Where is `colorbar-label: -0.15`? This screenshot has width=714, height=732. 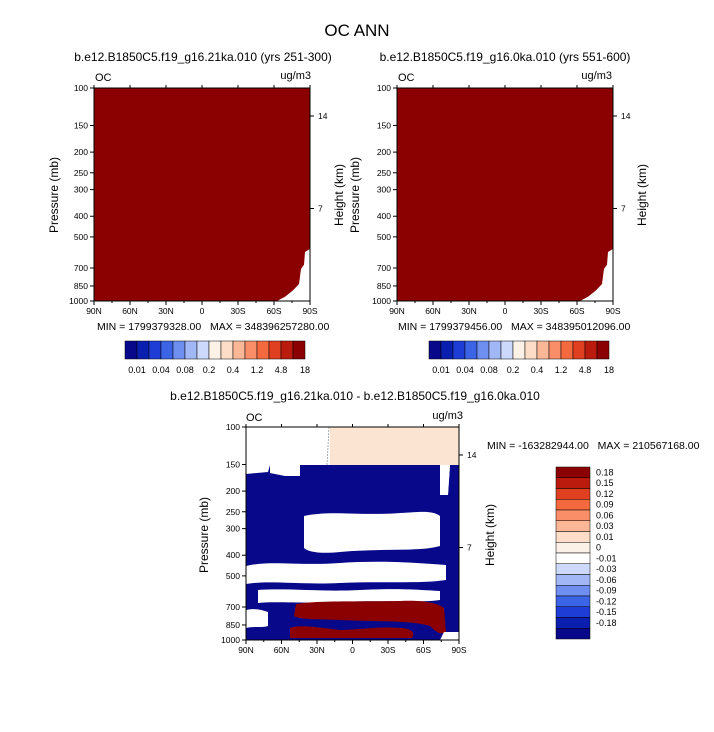
colorbar-label: -0.15 is located at coordinates (606, 612).